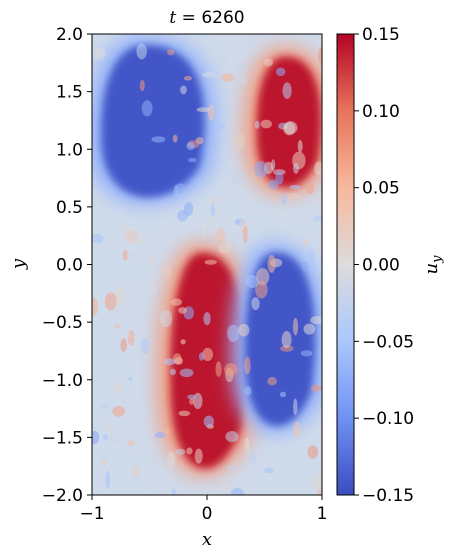  What do you see at coordinates (433, 265) in the screenshot?
I see `colorbar-label: uy` at bounding box center [433, 265].